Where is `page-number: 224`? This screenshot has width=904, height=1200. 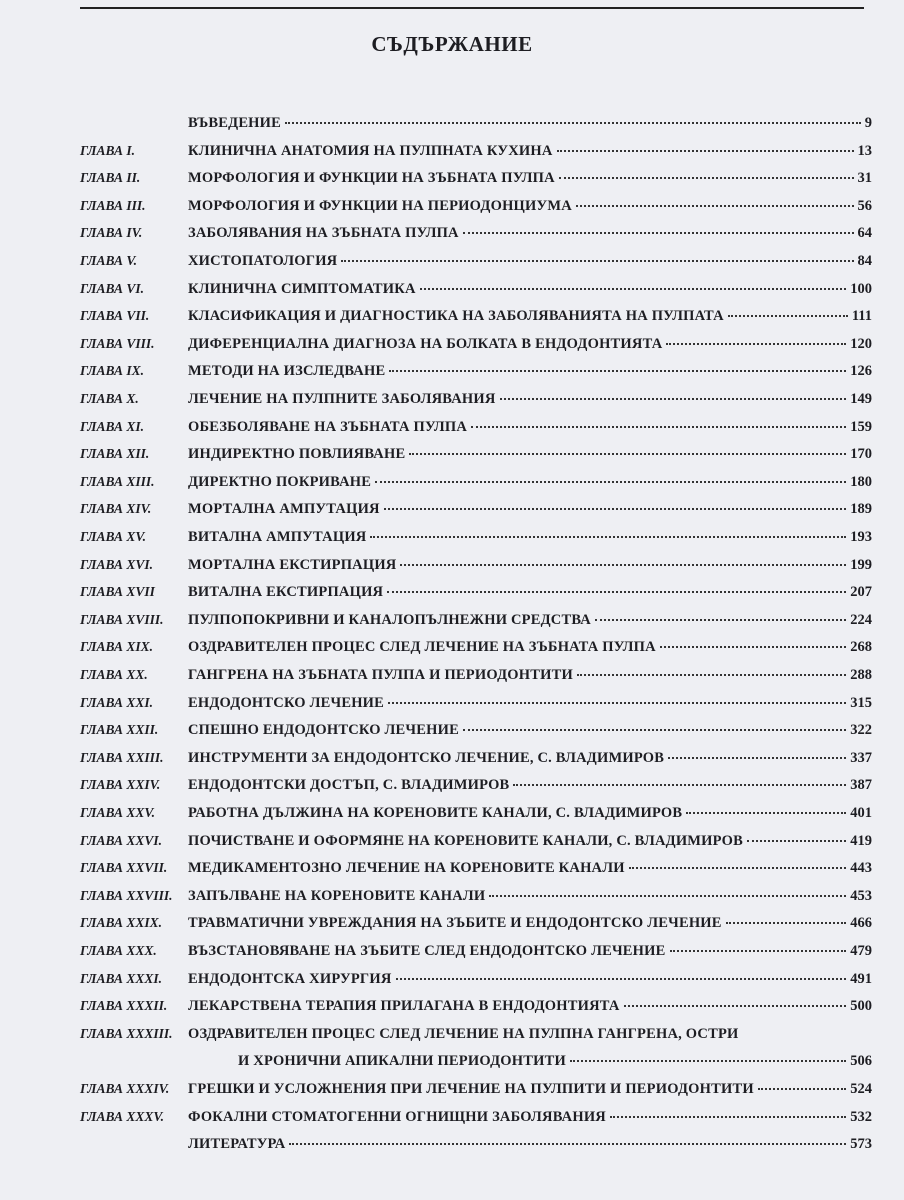 page-number: 224 is located at coordinates (861, 619).